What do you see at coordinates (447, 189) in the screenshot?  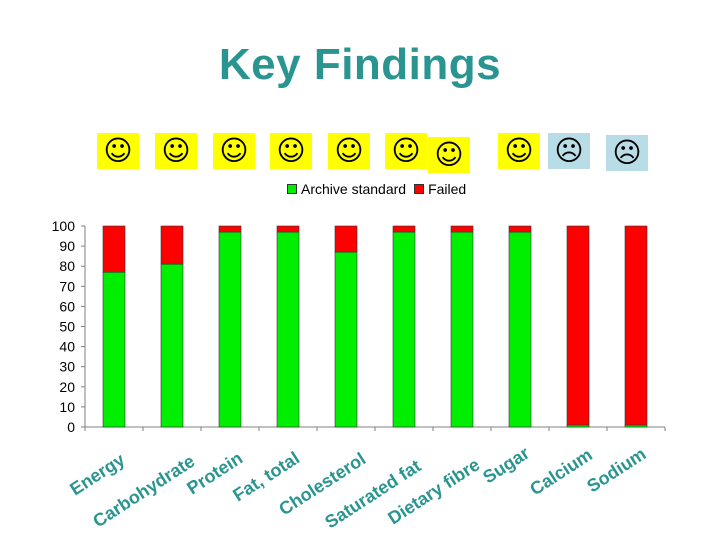 I see `legend-label-failed: Failed` at bounding box center [447, 189].